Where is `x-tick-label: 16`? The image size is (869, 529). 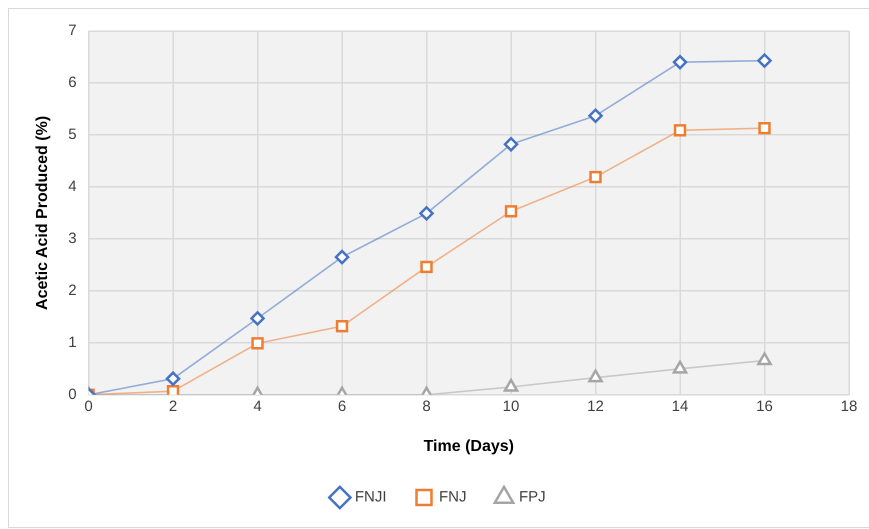
x-tick-label: 16 is located at coordinates (764, 406).